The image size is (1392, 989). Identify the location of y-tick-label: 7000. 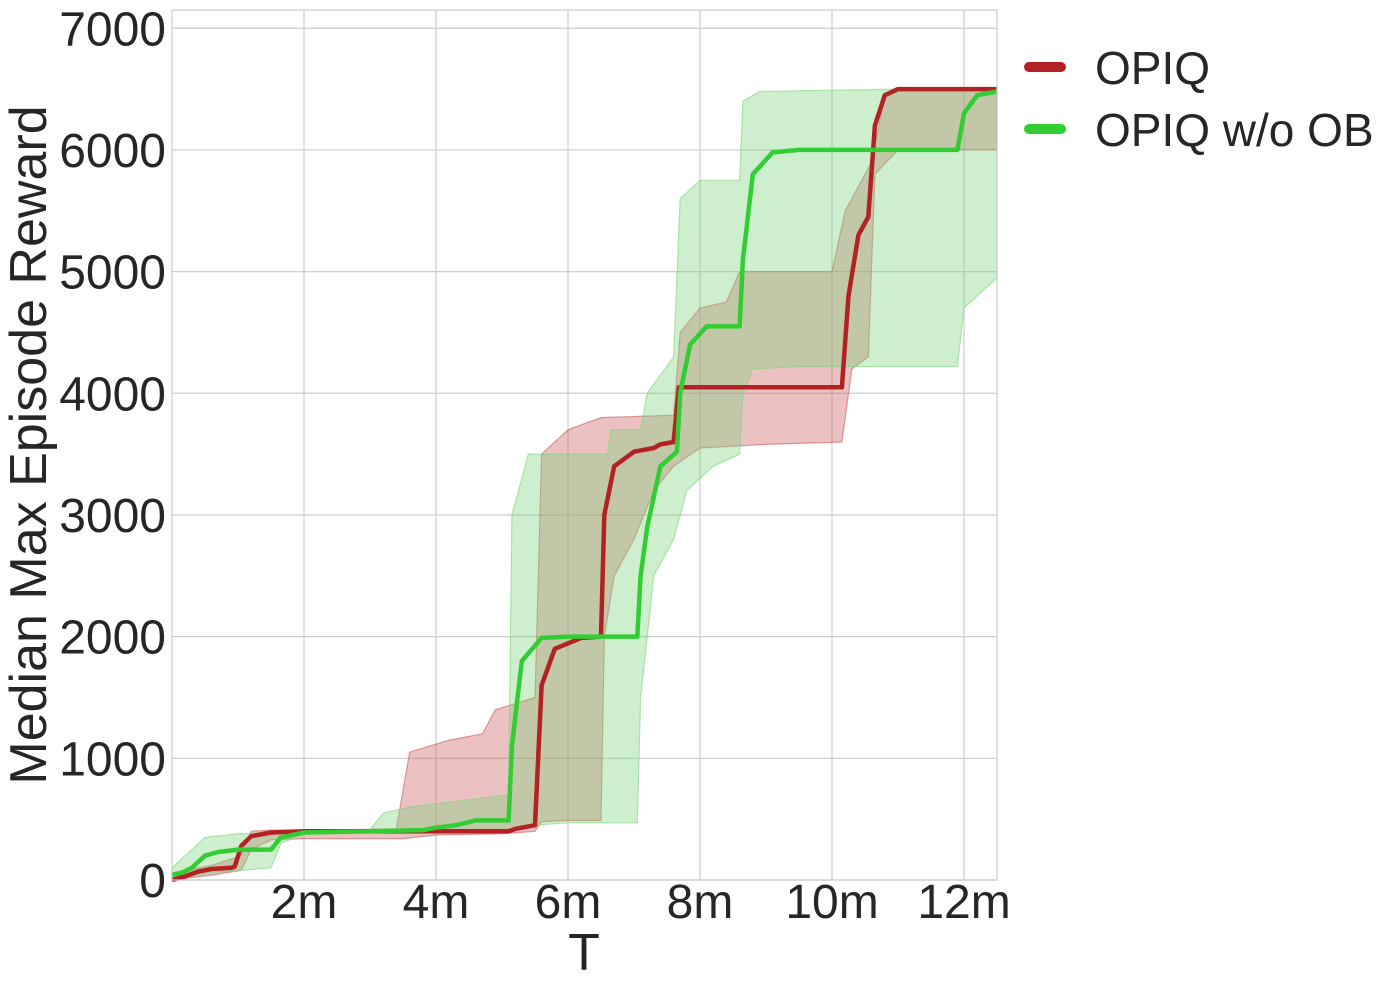
(112, 29).